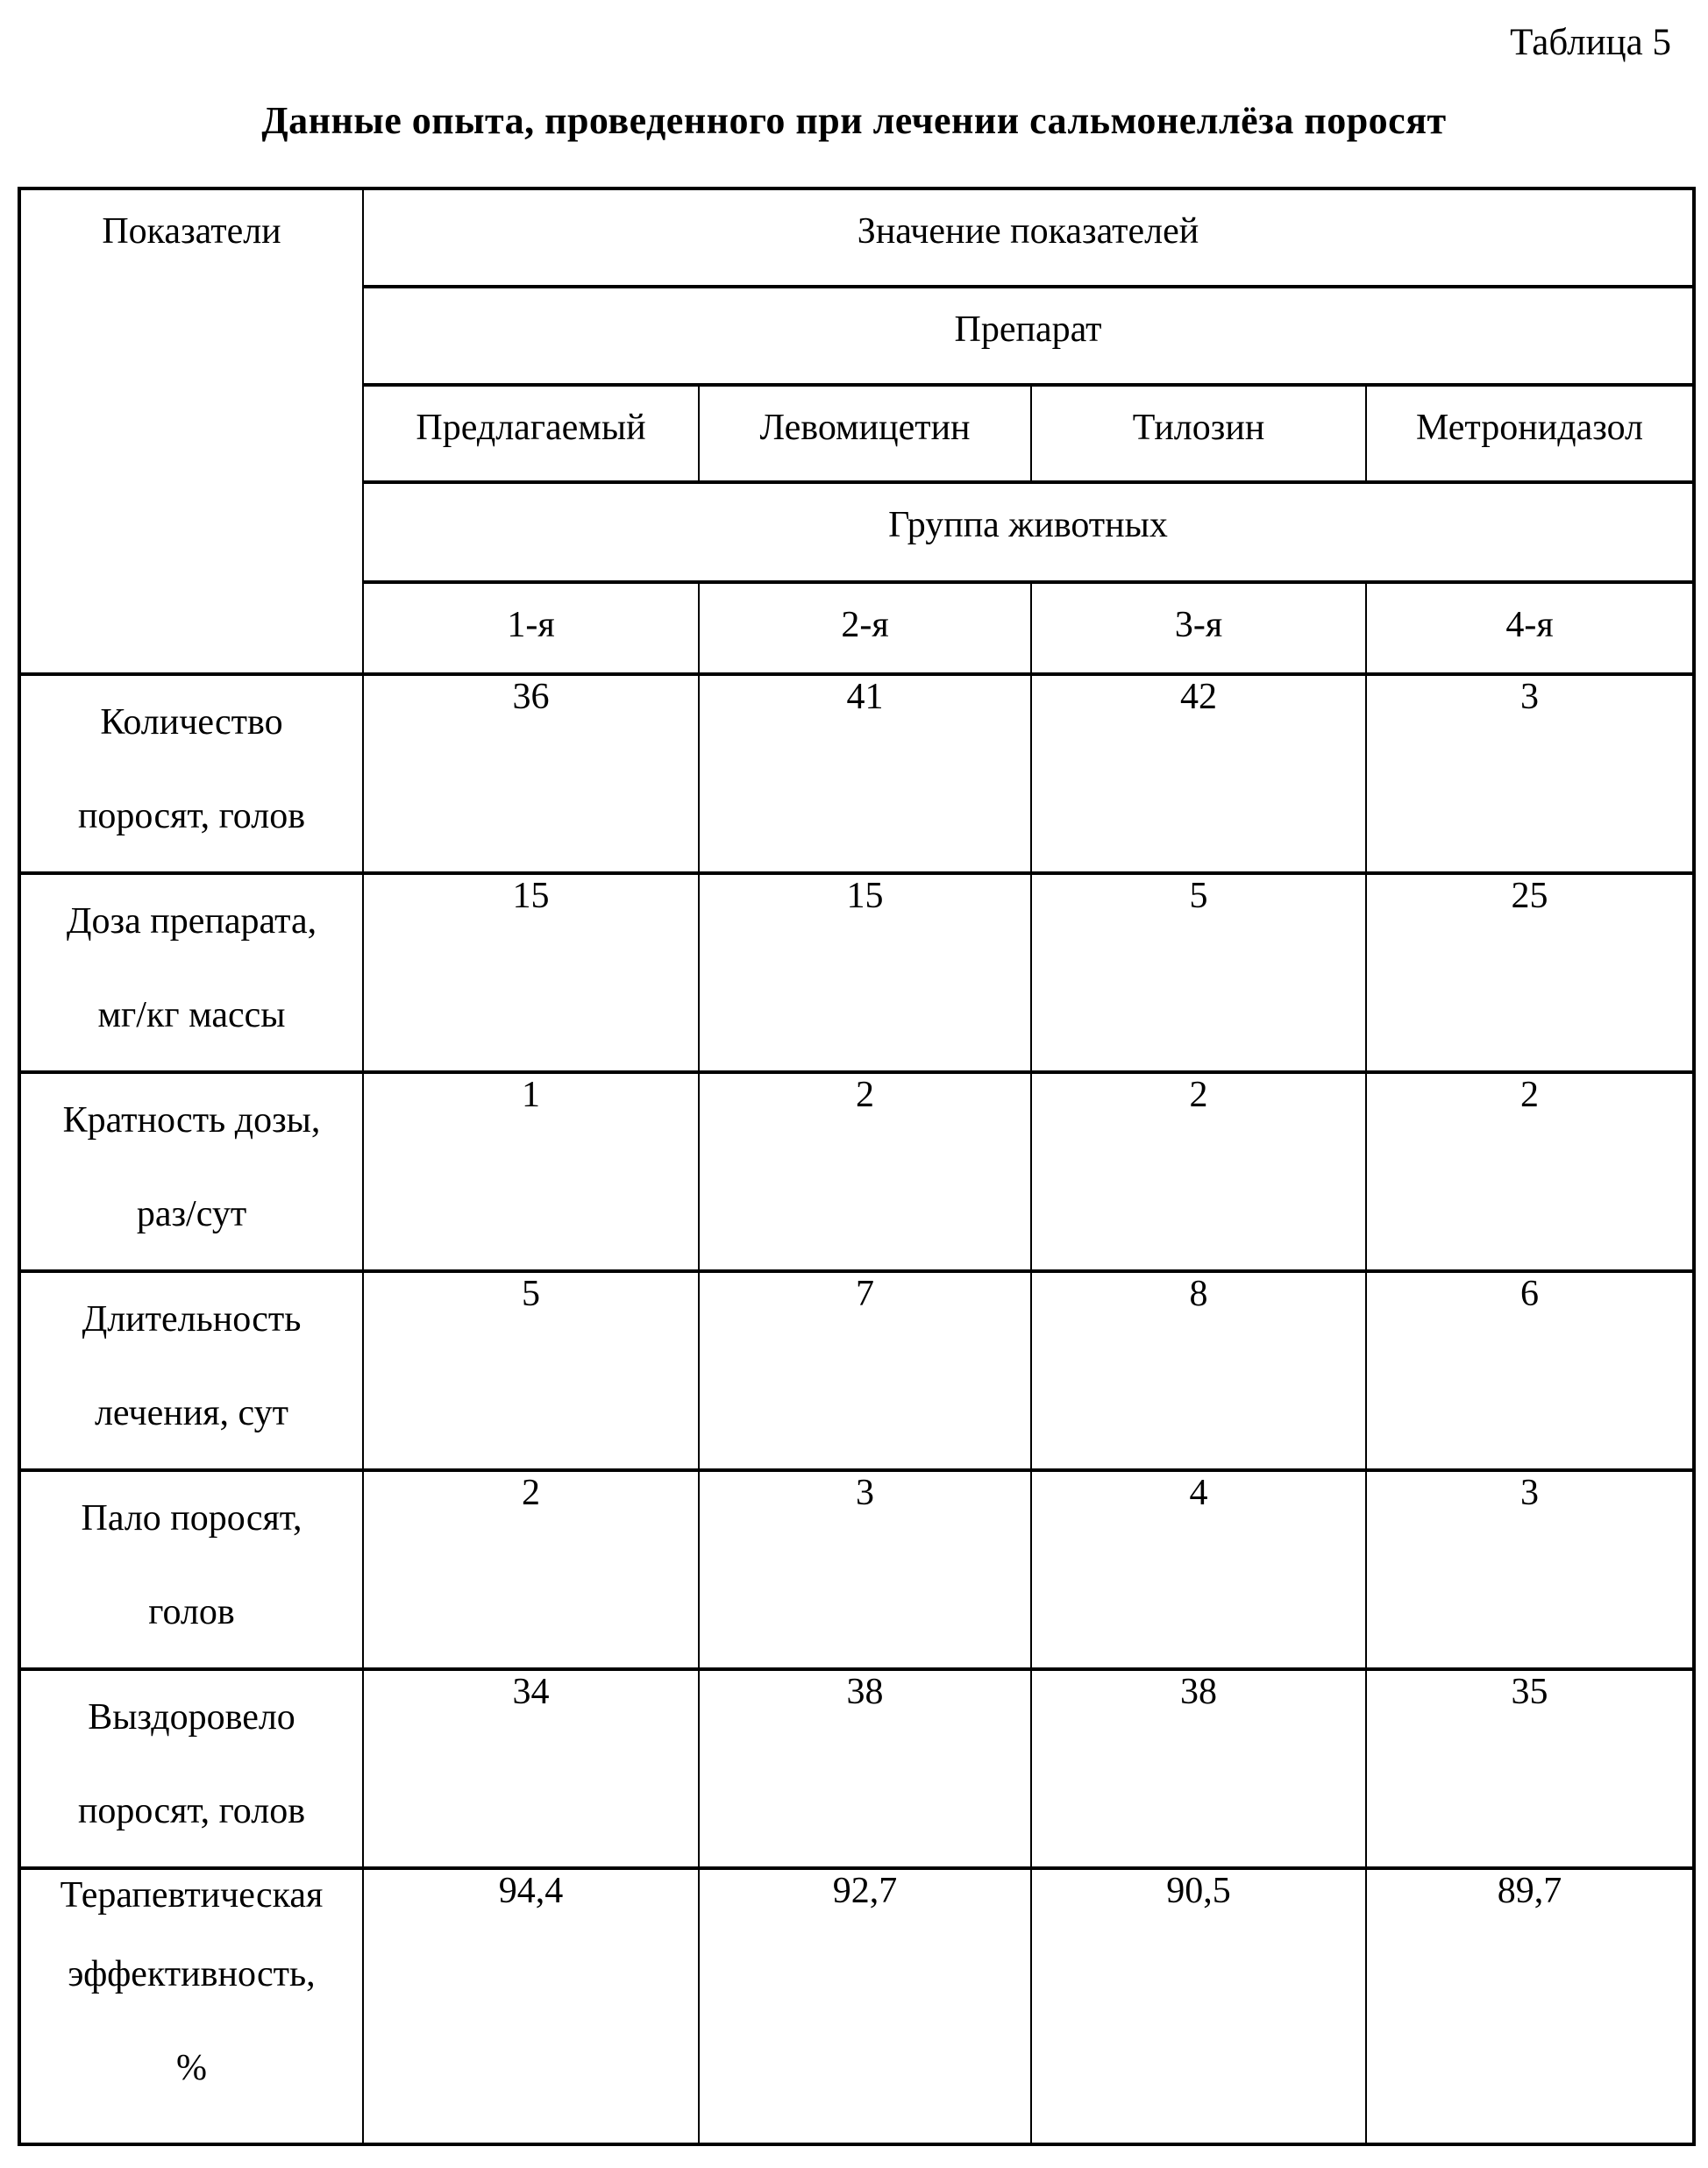 The image size is (1708, 2168). What do you see at coordinates (865, 627) in the screenshot?
I see `group-number-cell: 2-я` at bounding box center [865, 627].